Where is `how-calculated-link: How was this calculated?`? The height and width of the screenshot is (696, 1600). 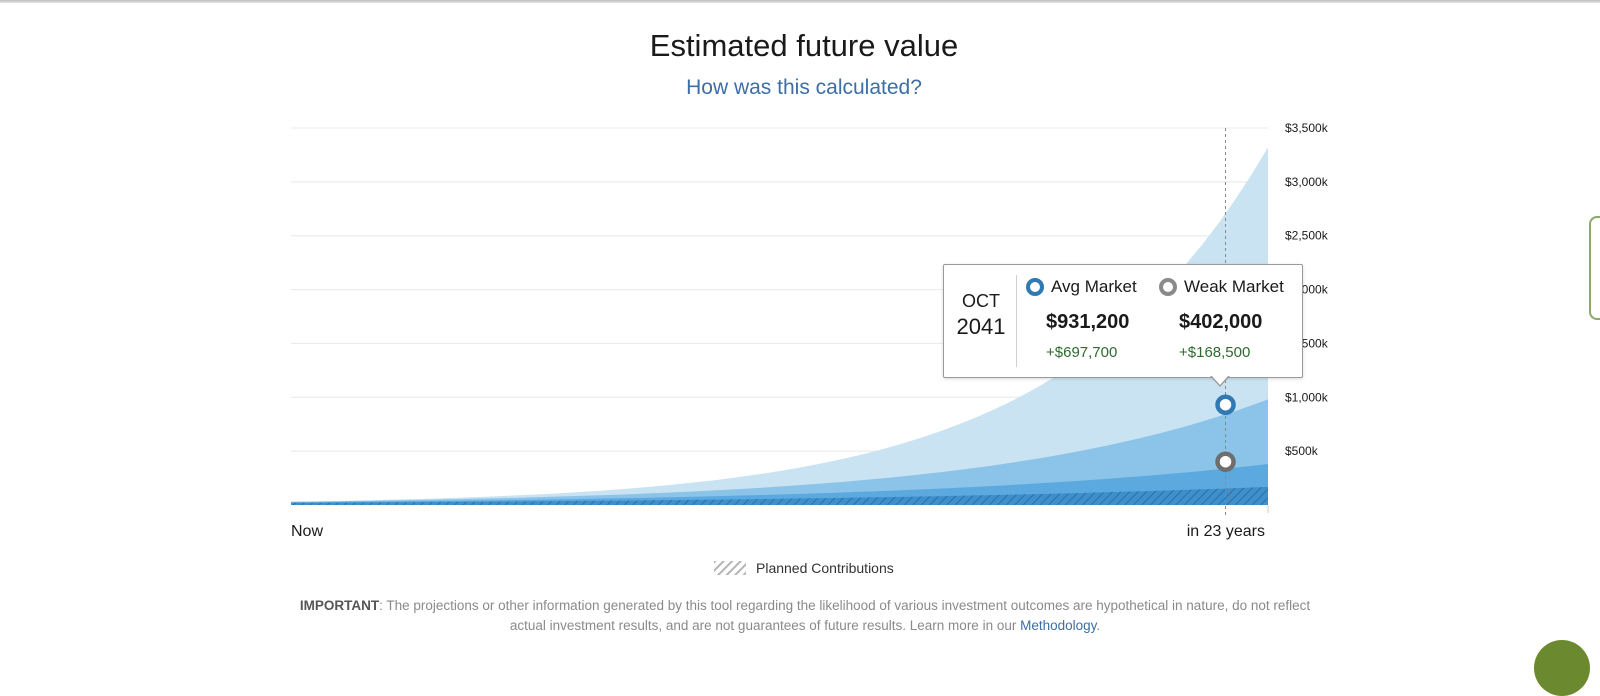
how-calculated-link: How was this calculated? is located at coordinates (804, 87).